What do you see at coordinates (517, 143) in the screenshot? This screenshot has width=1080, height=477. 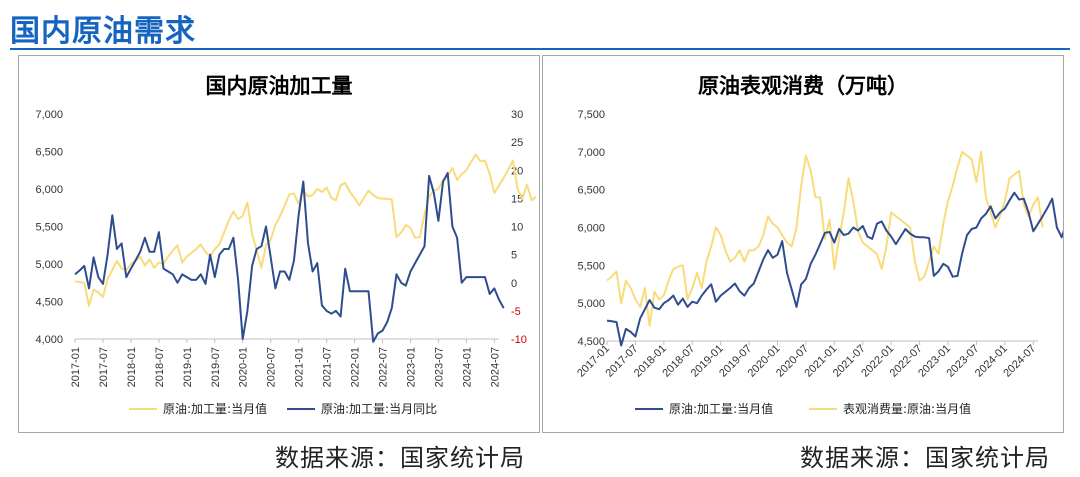 I see `y-right-tick-label: 25` at bounding box center [517, 143].